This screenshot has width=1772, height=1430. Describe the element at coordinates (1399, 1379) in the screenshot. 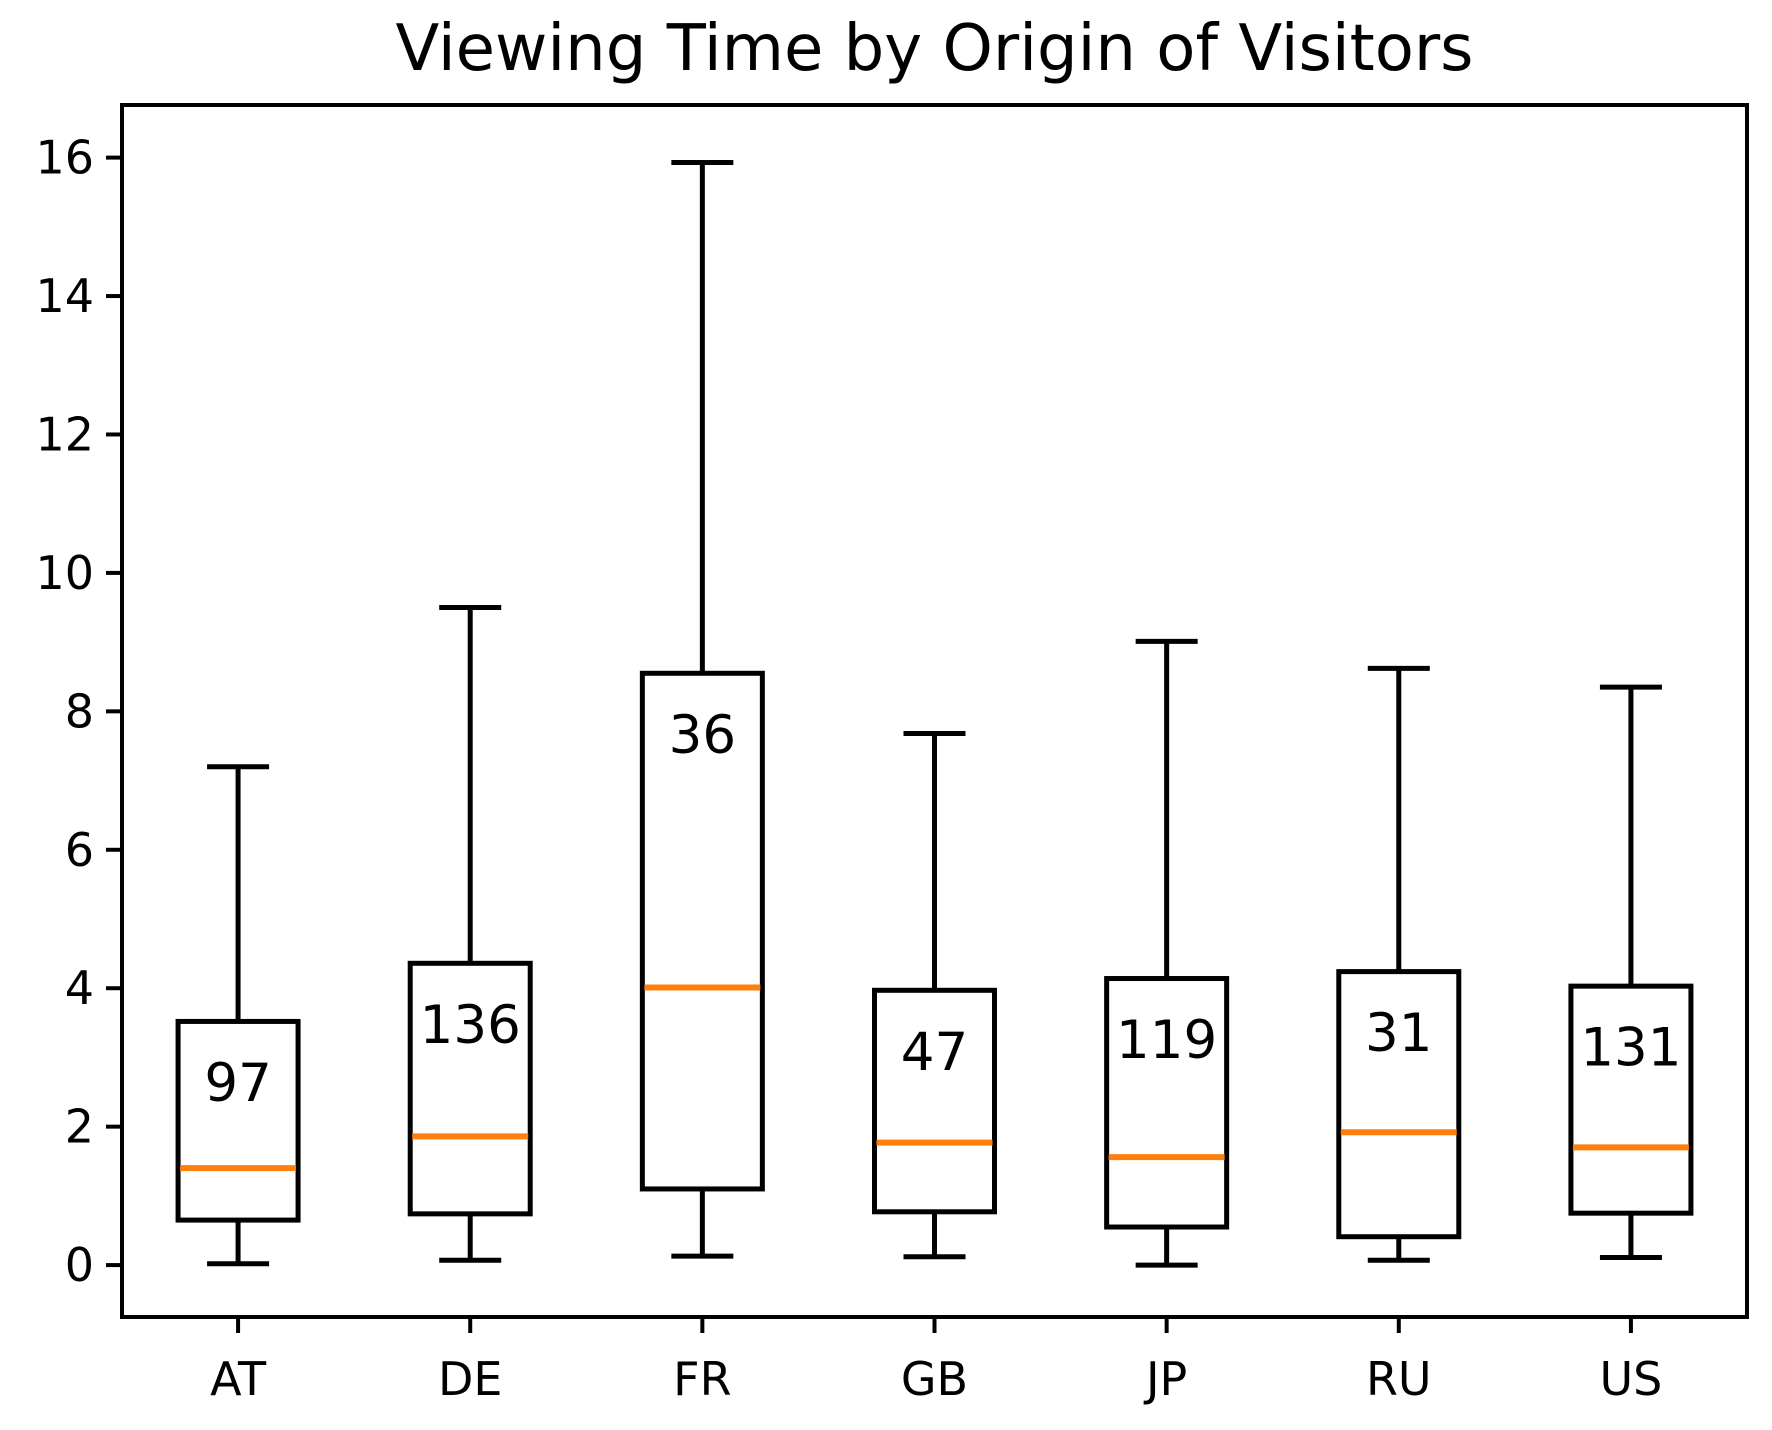

I see `x-tick-label: RU` at that location.